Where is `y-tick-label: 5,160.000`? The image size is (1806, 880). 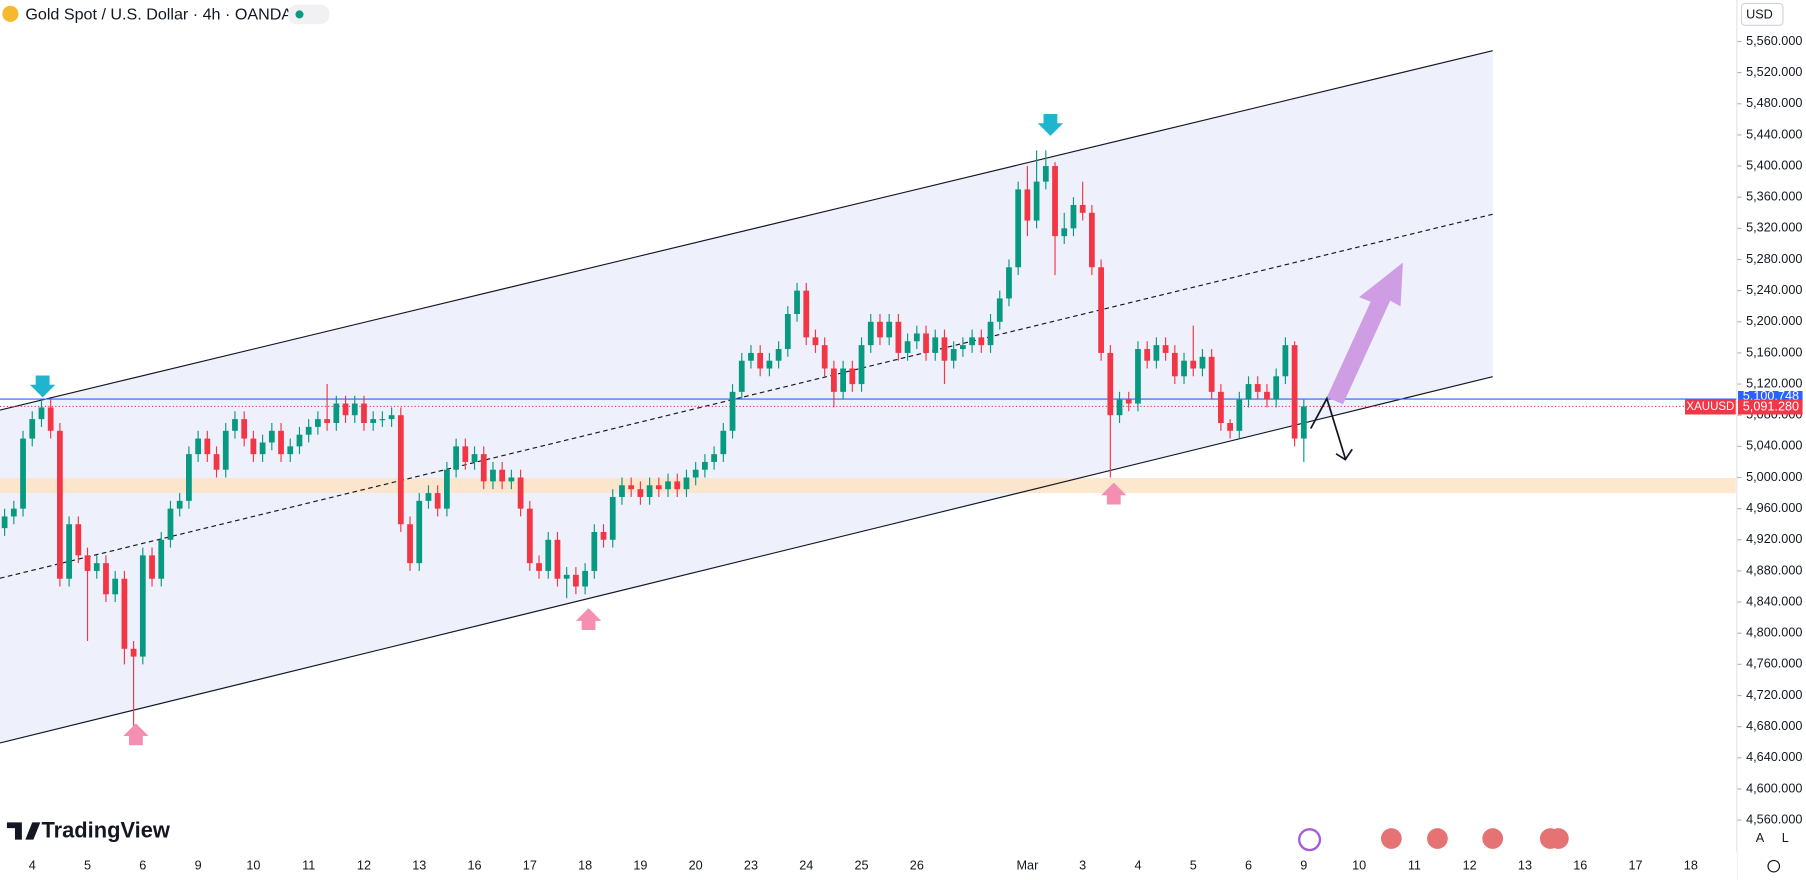 y-tick-label: 5,160.000 is located at coordinates (1774, 352).